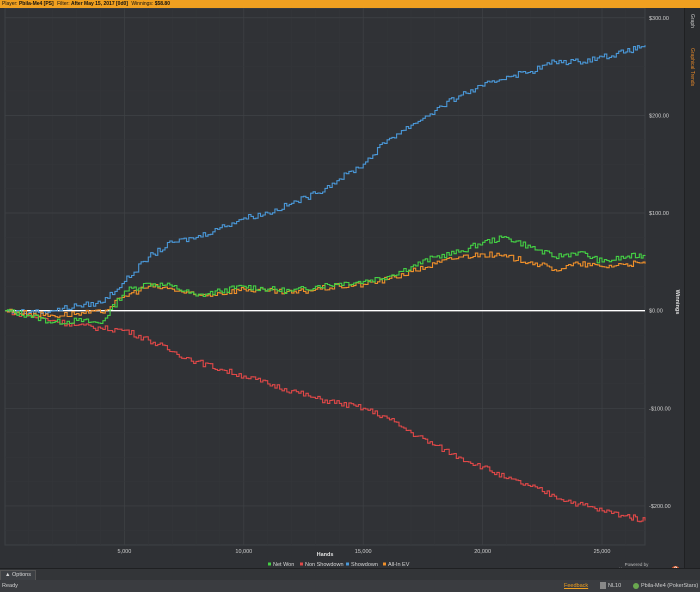 Image resolution: width=700 pixels, height=592 pixels. I want to click on winnings-value: $58.80, so click(162, 4).